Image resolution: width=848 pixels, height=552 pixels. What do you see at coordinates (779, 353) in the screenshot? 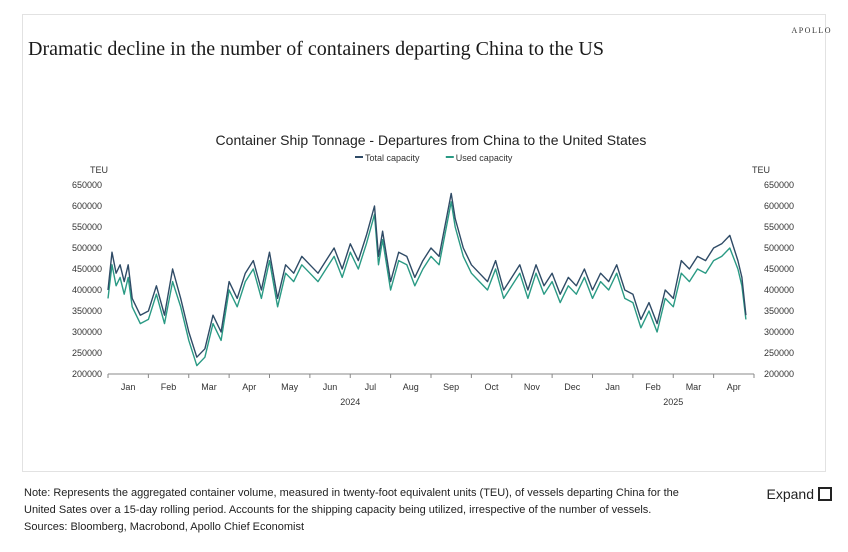
I see `y-tick-right-1: 250000` at bounding box center [779, 353].